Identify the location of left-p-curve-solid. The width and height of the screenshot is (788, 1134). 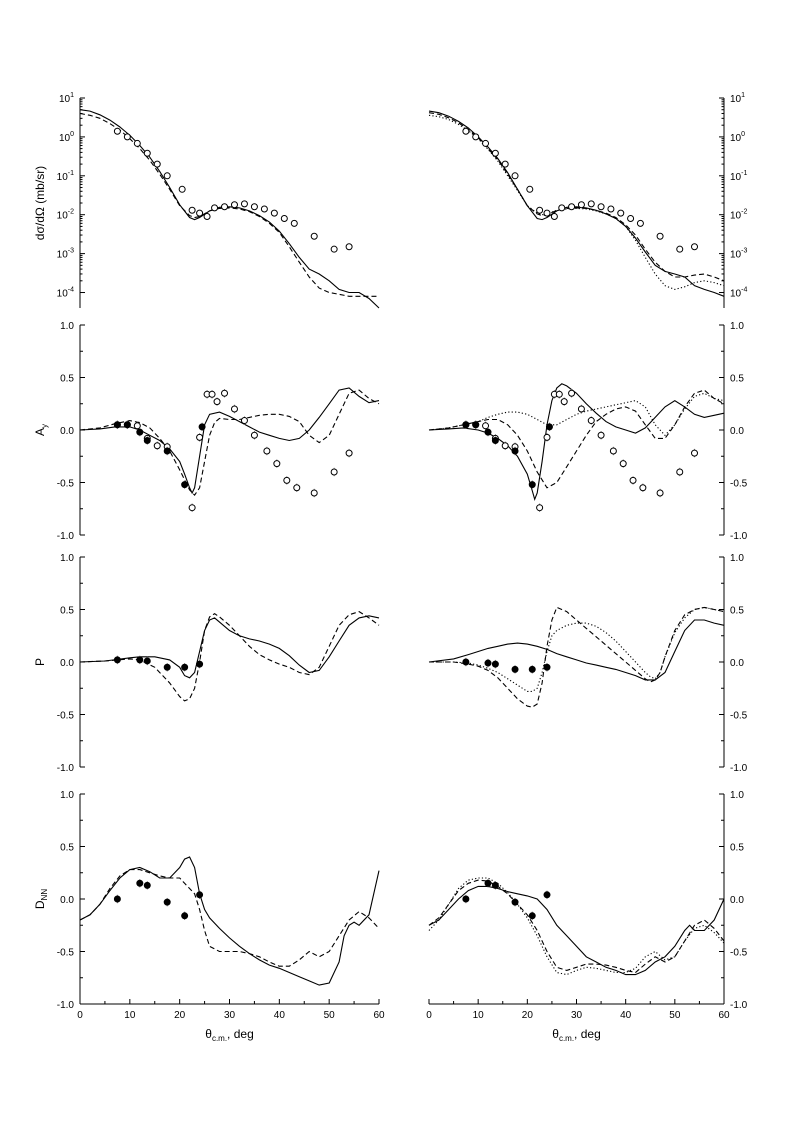
(229, 647).